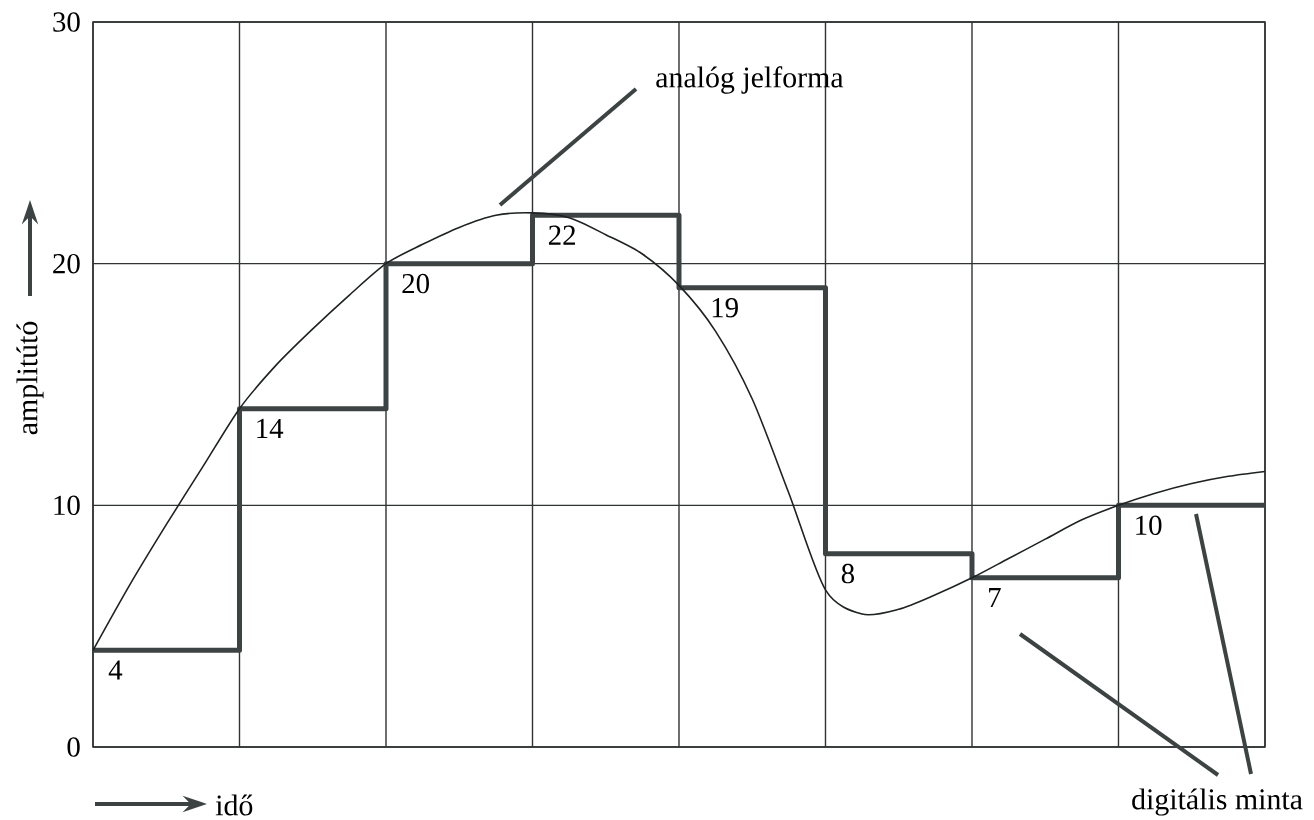 The width and height of the screenshot is (1314, 820). I want to click on data-label: 10, so click(1149, 525).